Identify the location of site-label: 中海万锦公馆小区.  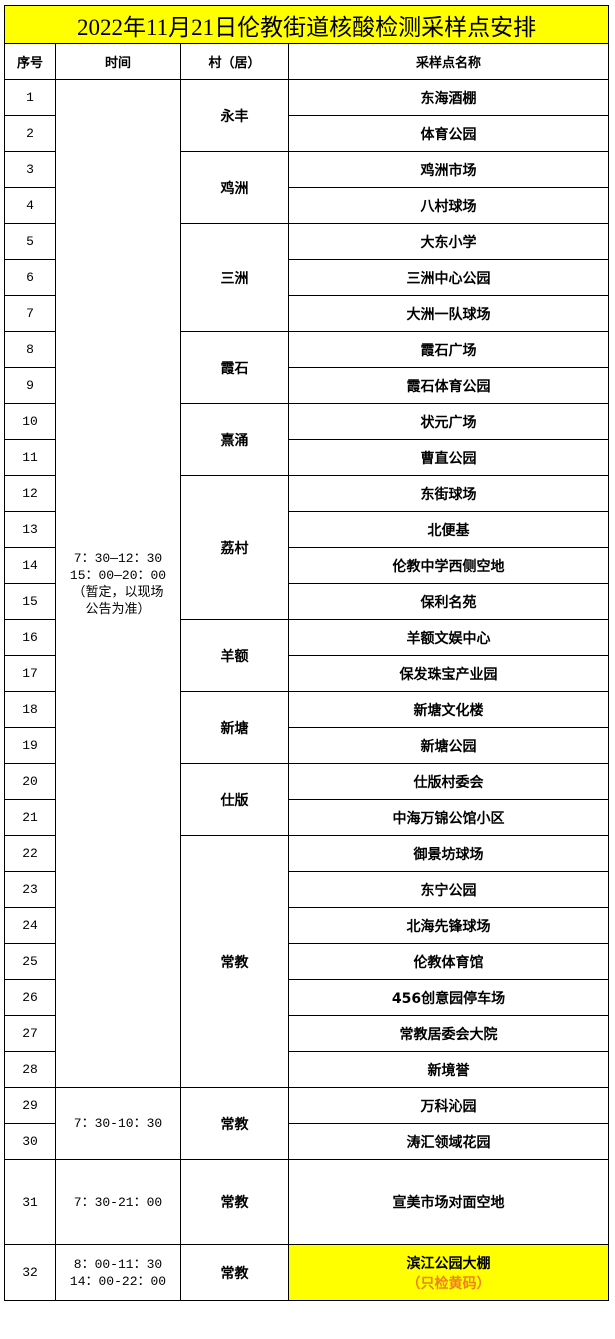
(448, 818).